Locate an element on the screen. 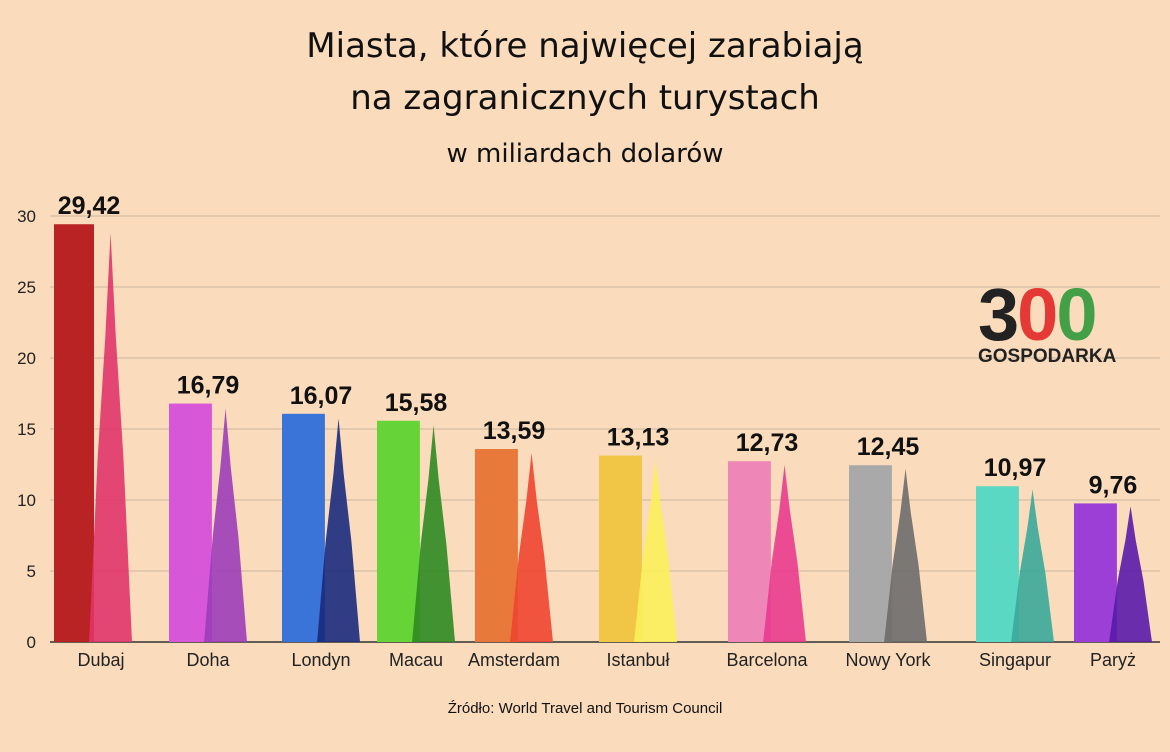 The height and width of the screenshot is (752, 1170). data-label: 29,42 is located at coordinates (89, 206).